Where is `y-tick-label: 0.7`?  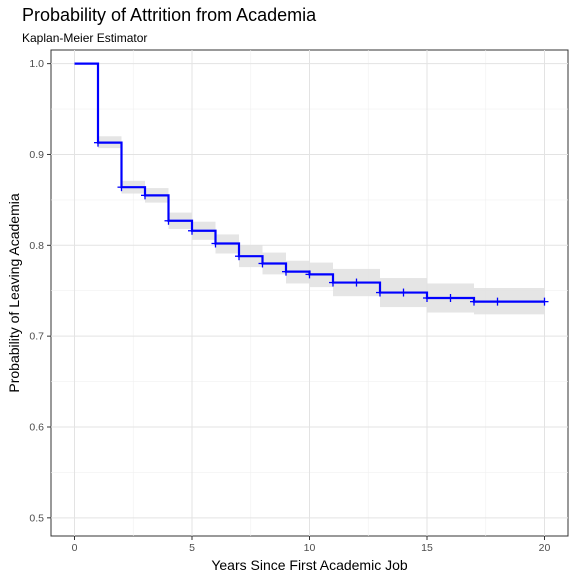
y-tick-label: 0.7 is located at coordinates (36, 337).